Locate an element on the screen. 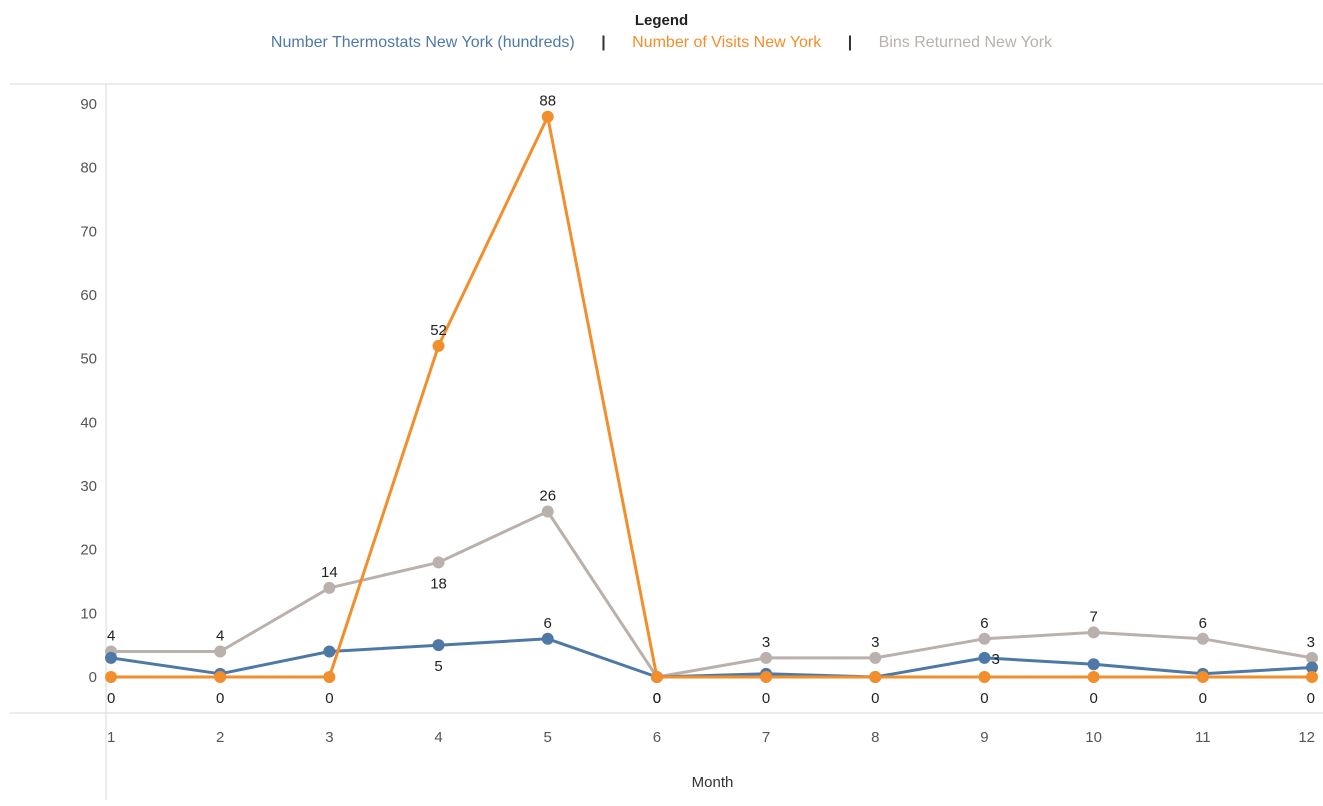 Image resolution: width=1323 pixels, height=806 pixels. legend-item-visits: Number of Visits New York is located at coordinates (727, 42).